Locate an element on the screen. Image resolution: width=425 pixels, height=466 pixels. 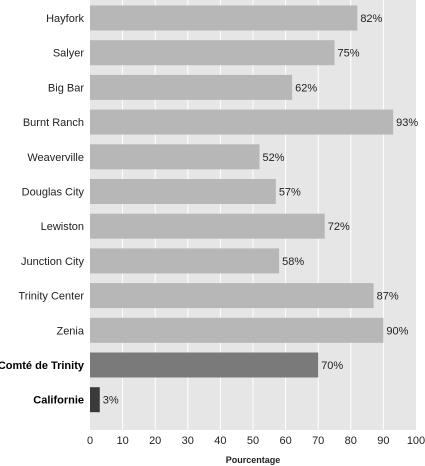
value-label: 52% is located at coordinates (274, 158).